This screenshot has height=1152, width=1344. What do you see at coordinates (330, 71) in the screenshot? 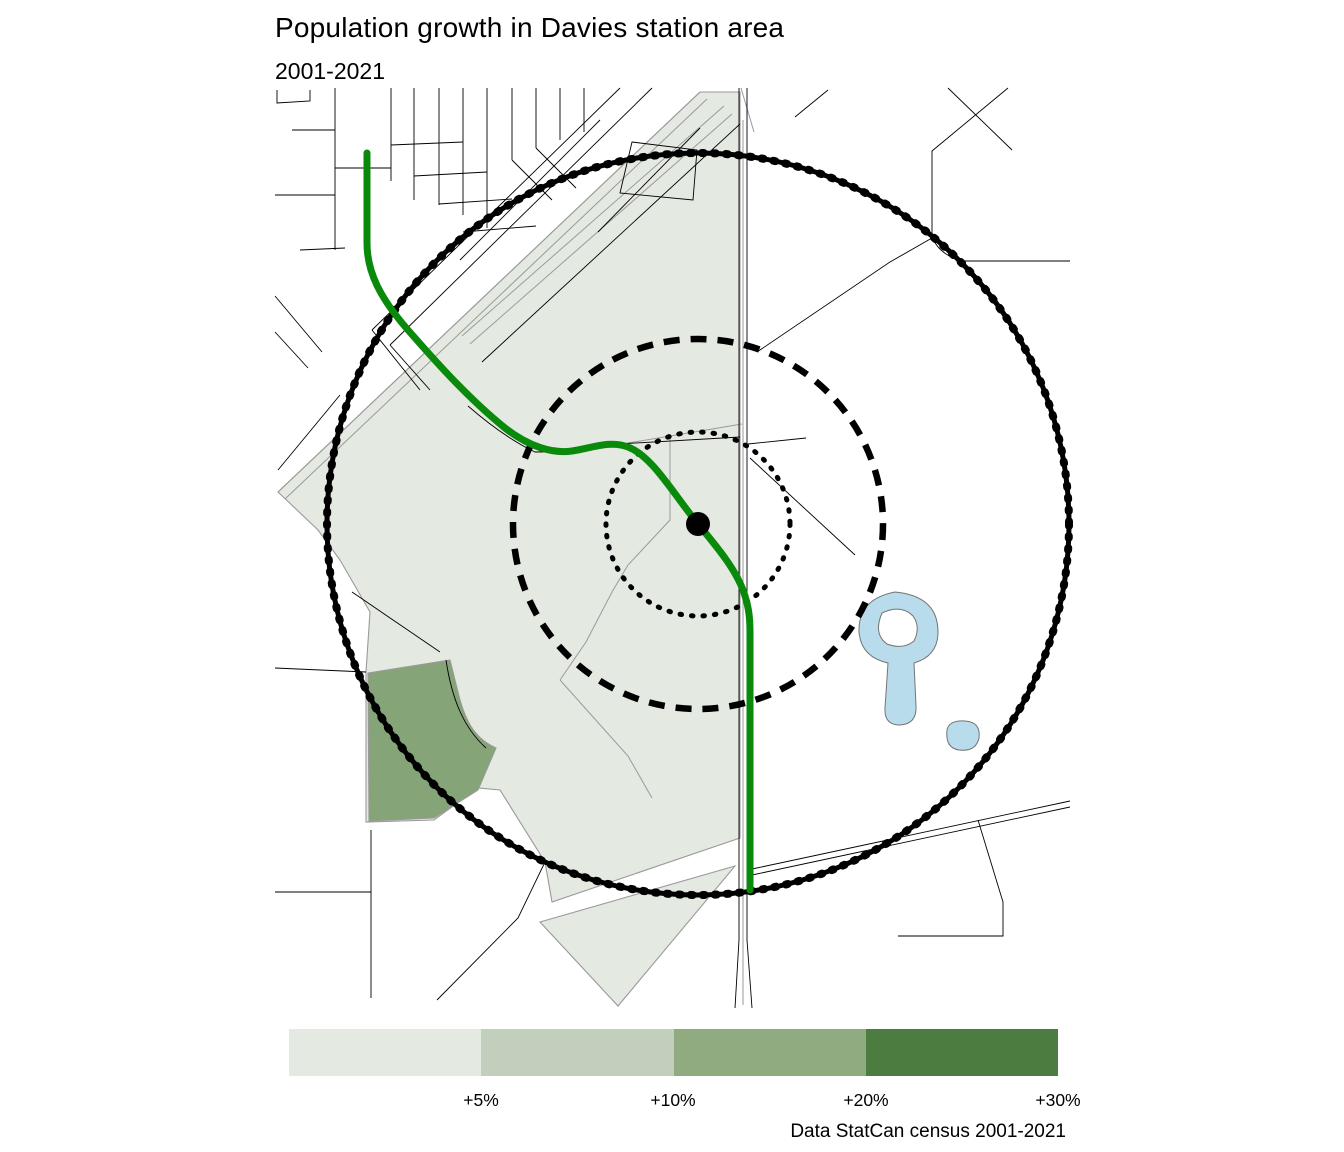
I see `page-subtitle: 2001-2021` at bounding box center [330, 71].